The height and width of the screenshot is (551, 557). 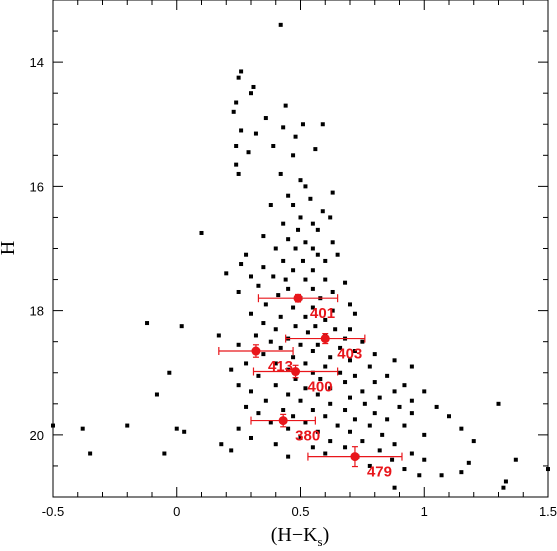 I want to click on point-label: 380, so click(x=307, y=436).